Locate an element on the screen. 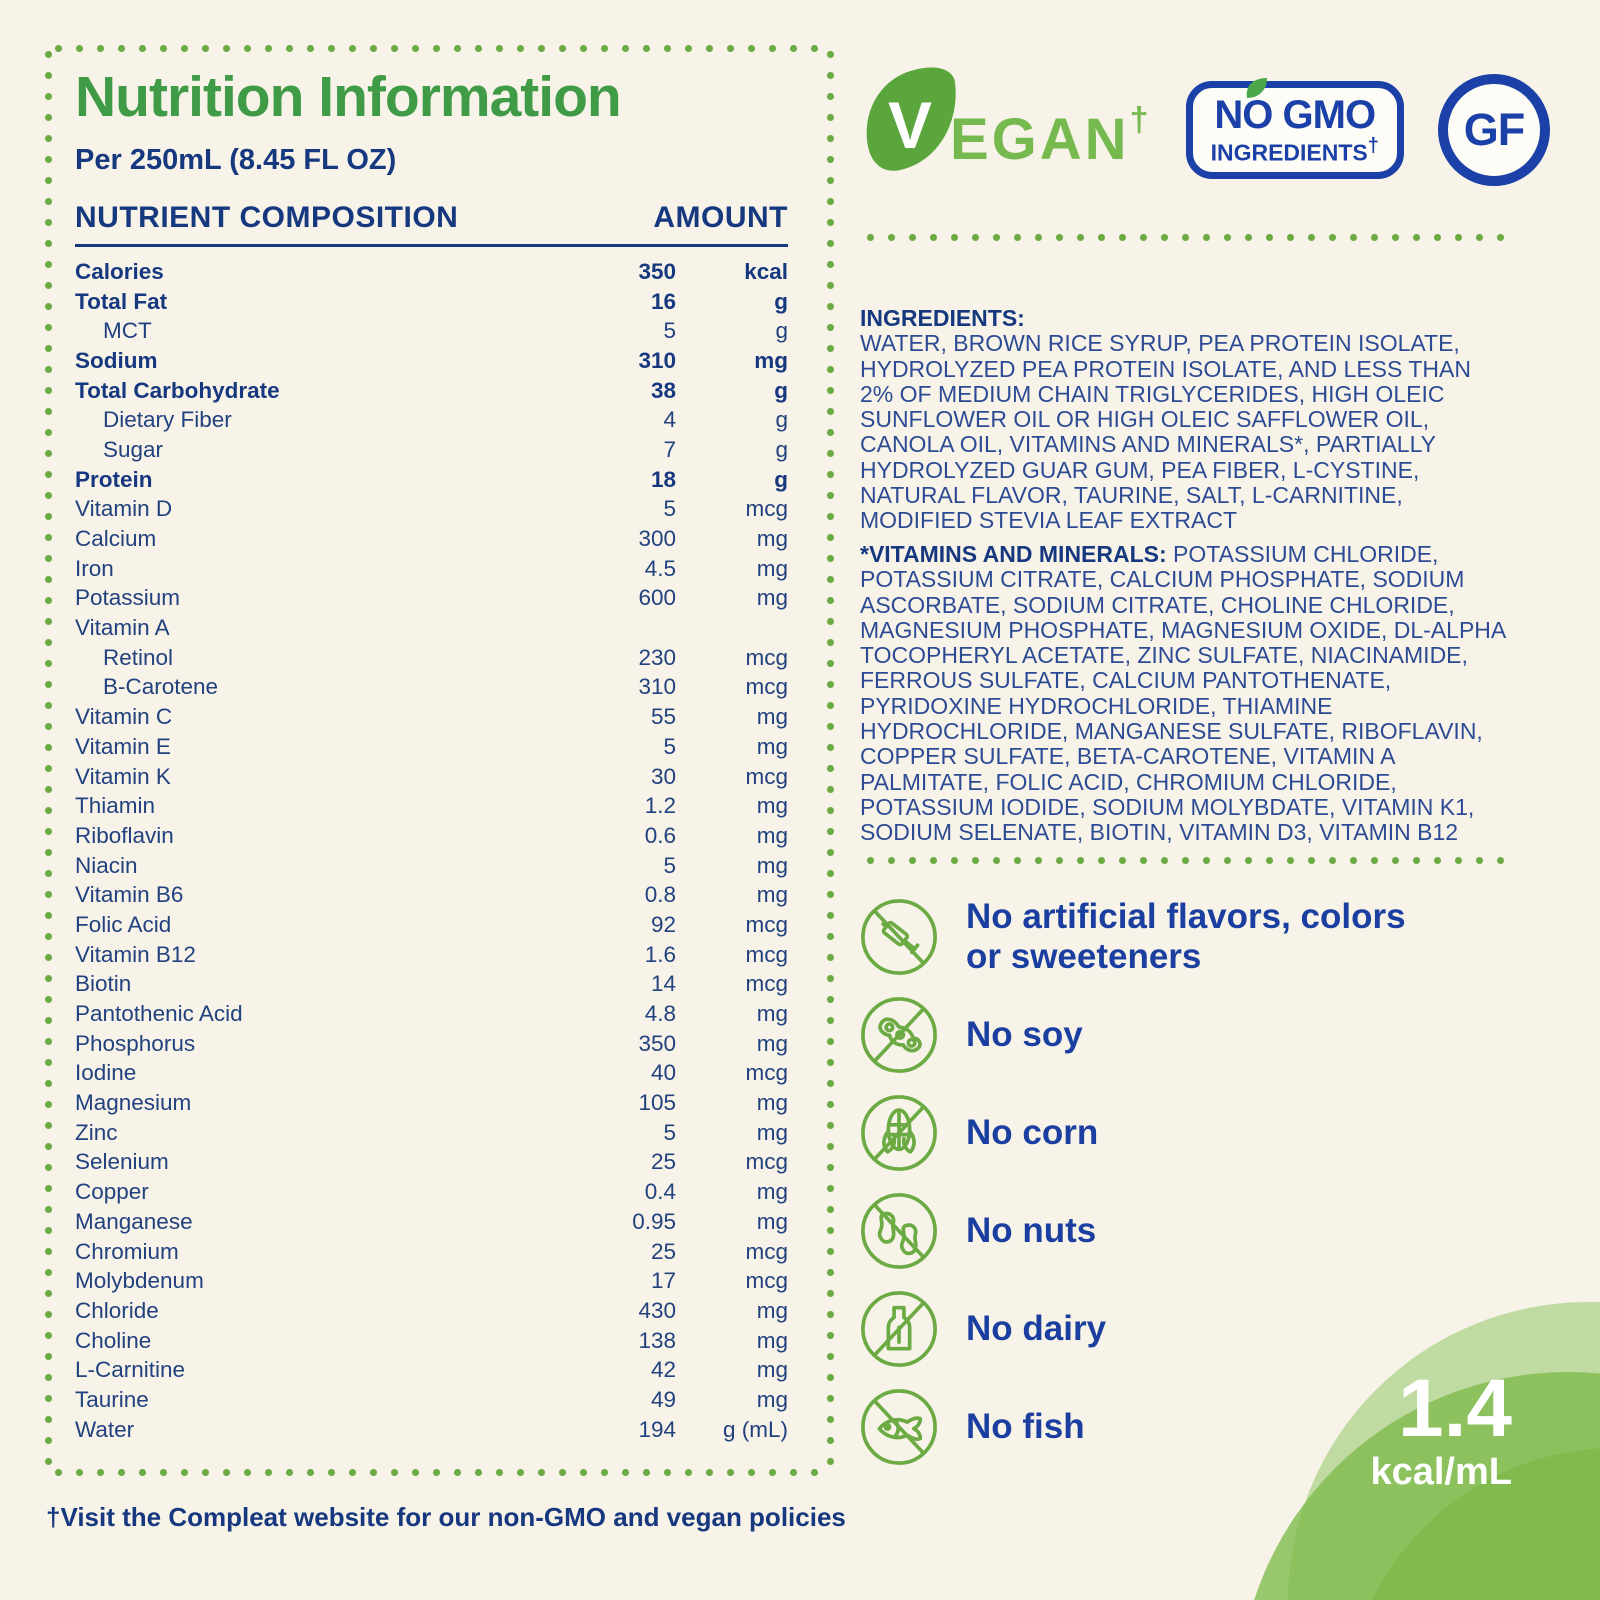  caloric-density-unit: kcal/mL is located at coordinates (1441, 1472).